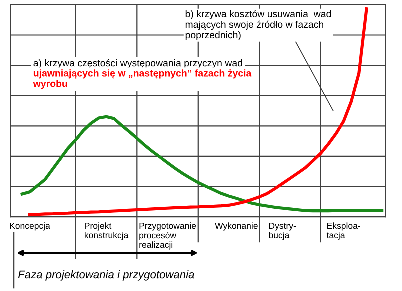  I want to click on x-tick-label: Dystry- bucja, so click(282, 231).